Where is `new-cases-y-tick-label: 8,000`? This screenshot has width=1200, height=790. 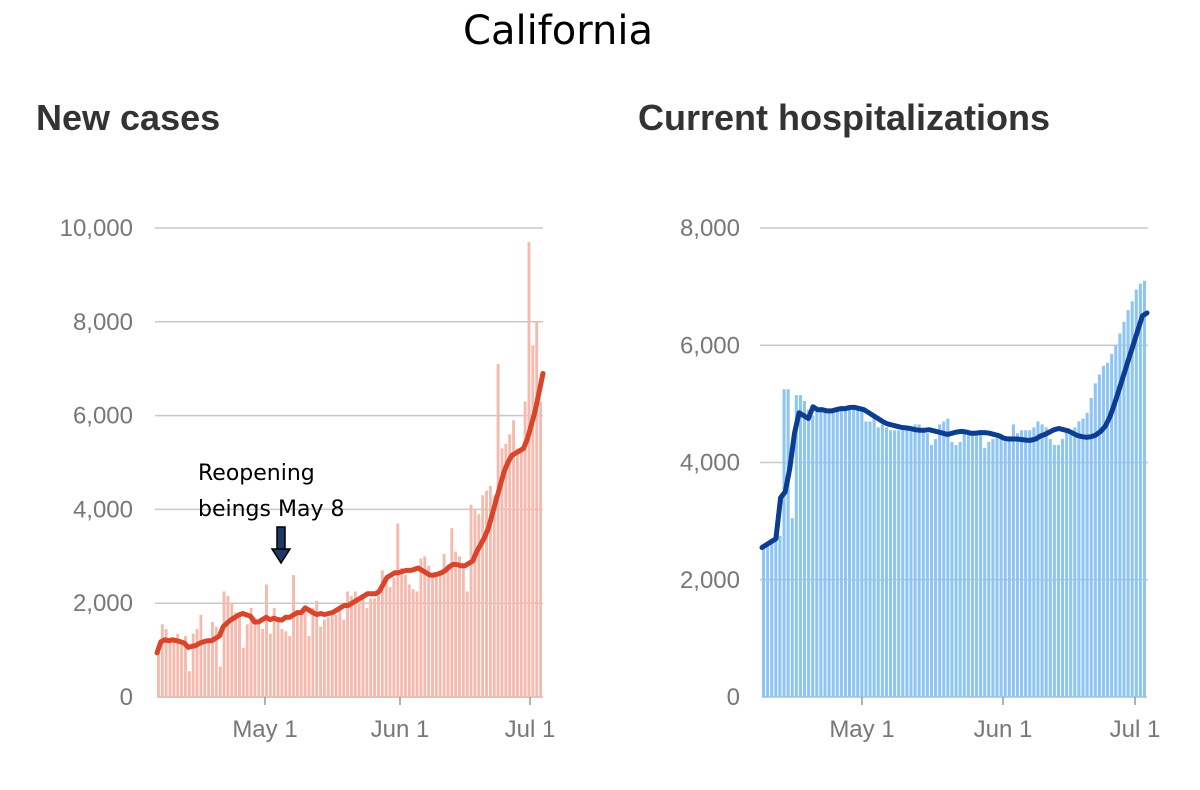
new-cases-y-tick-label: 8,000 is located at coordinates (103, 322).